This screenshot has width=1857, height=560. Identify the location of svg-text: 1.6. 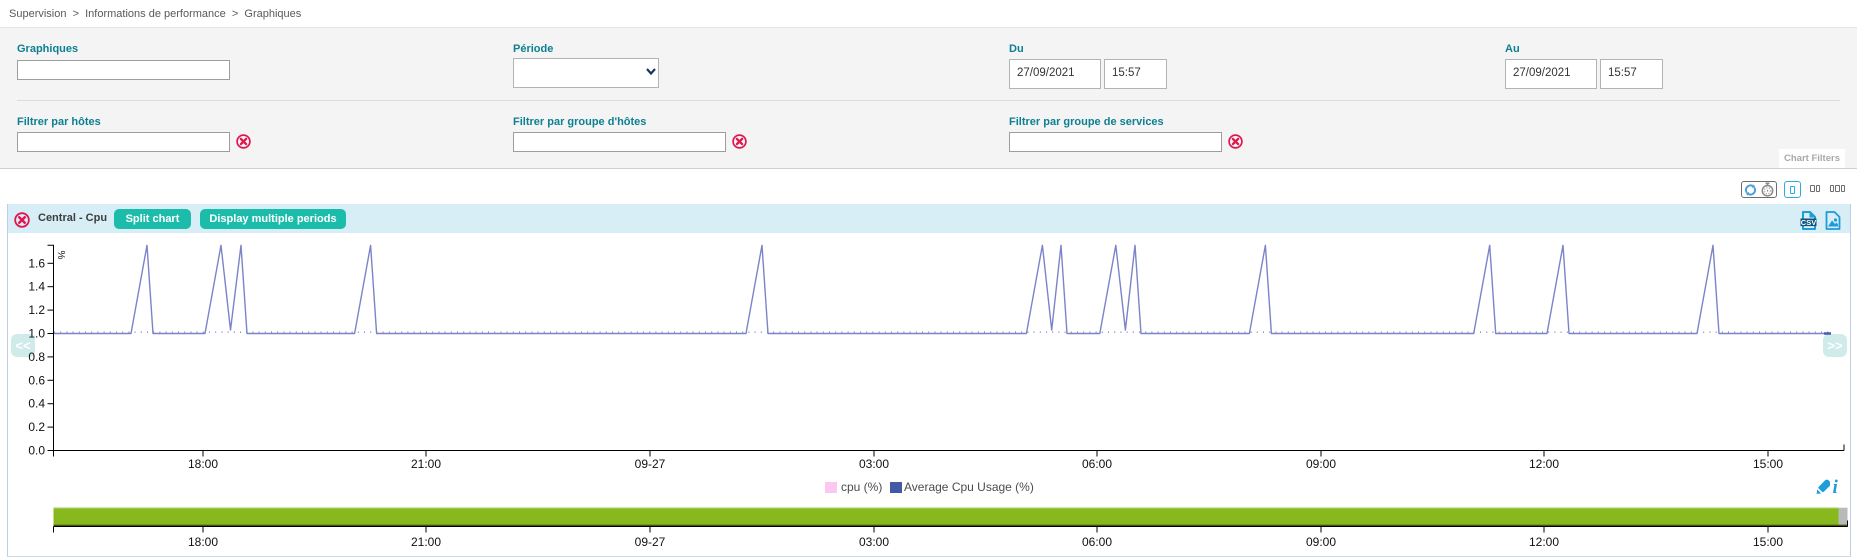
(36, 263).